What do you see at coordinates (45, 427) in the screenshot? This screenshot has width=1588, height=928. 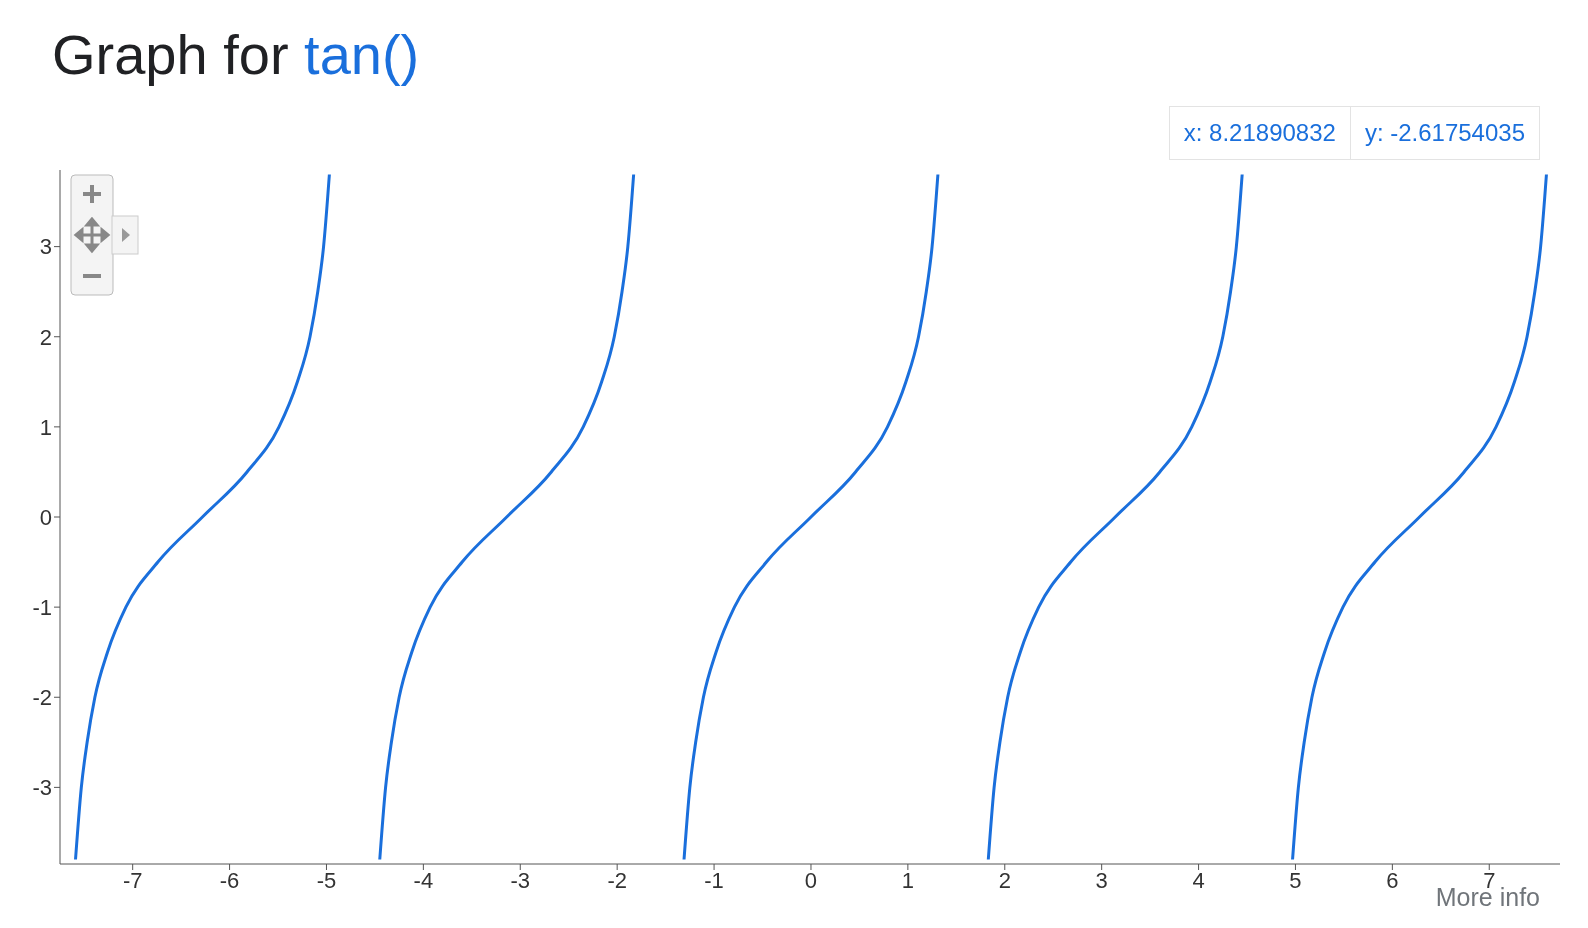 I see `y-tick-label: 1` at bounding box center [45, 427].